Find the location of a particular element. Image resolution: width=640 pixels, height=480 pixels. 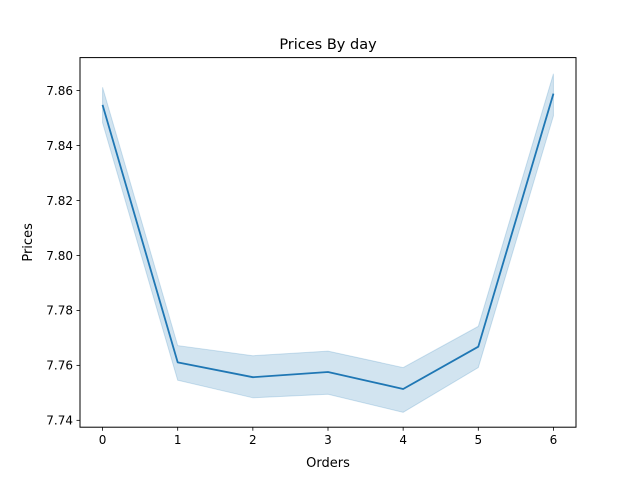

y-tick-label: 7.74 is located at coordinates (59, 421).